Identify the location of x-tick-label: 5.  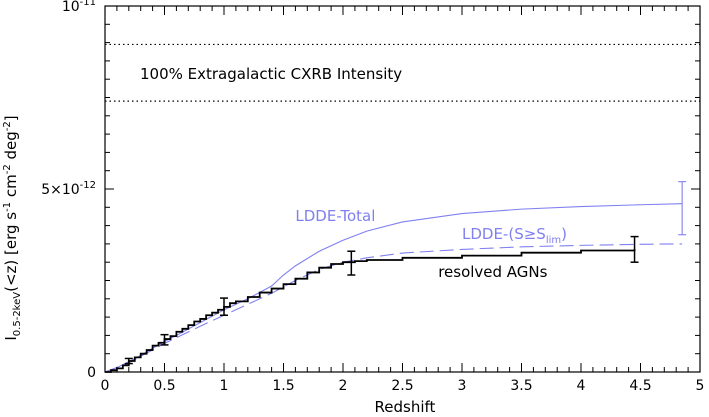
(700, 386).